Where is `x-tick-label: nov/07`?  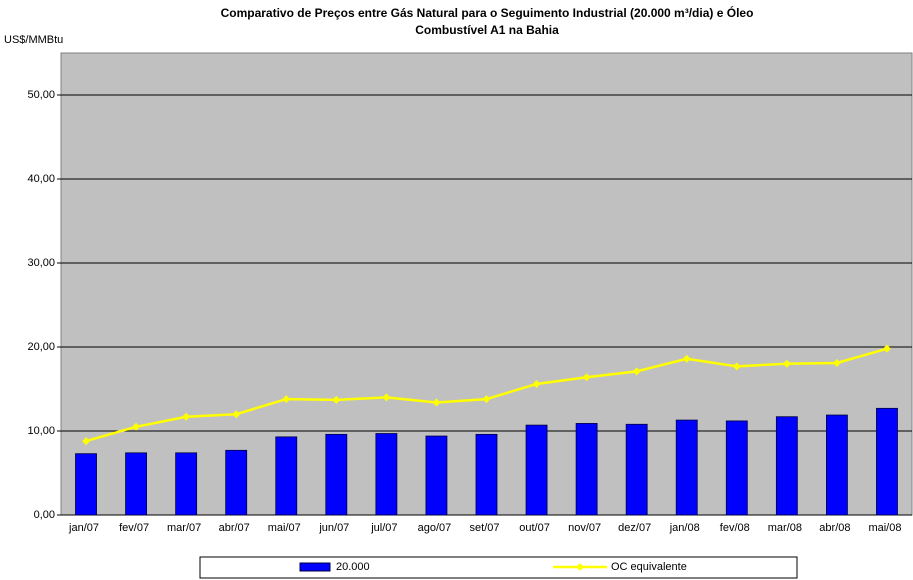 x-tick-label: nov/07 is located at coordinates (584, 528).